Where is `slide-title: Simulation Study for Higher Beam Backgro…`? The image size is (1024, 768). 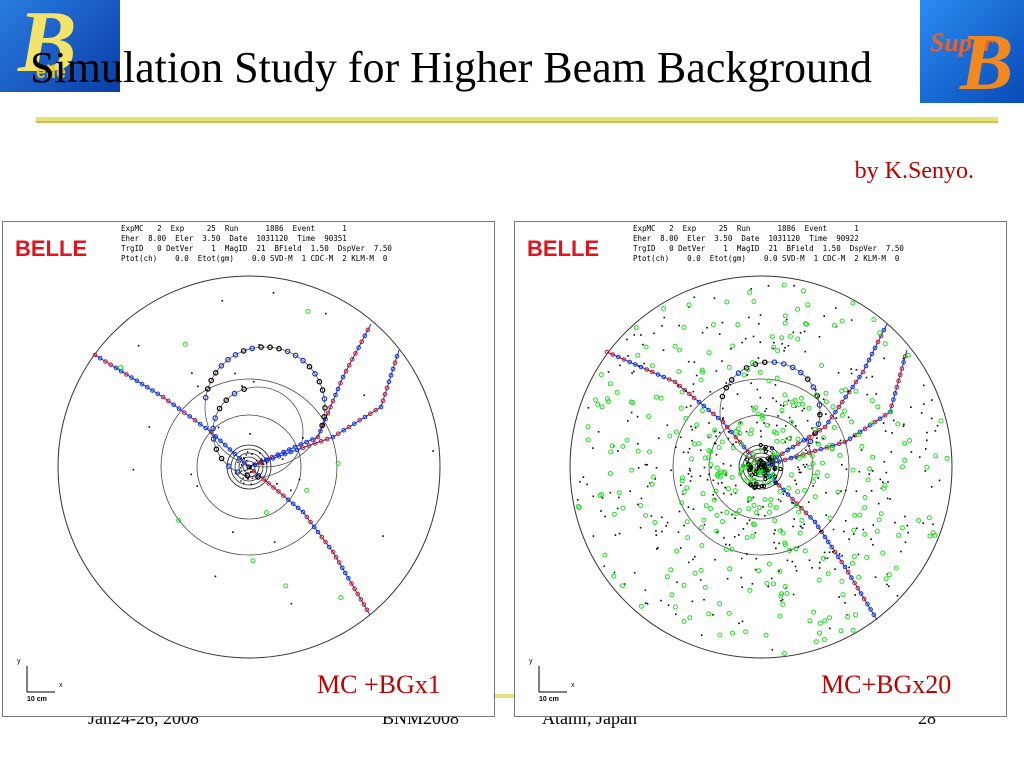 slide-title: Simulation Study for Higher Beam Backgro… is located at coordinates (451, 67).